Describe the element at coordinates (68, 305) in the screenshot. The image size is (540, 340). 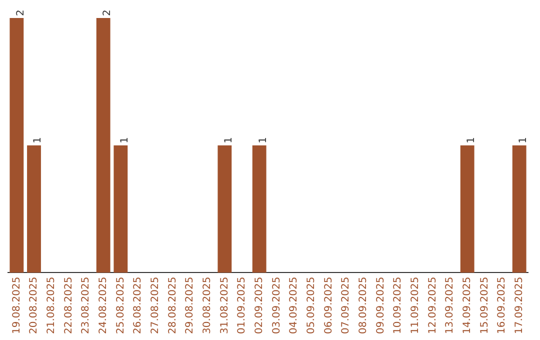
I see `x-tick-label: 22.08.2025` at that location.